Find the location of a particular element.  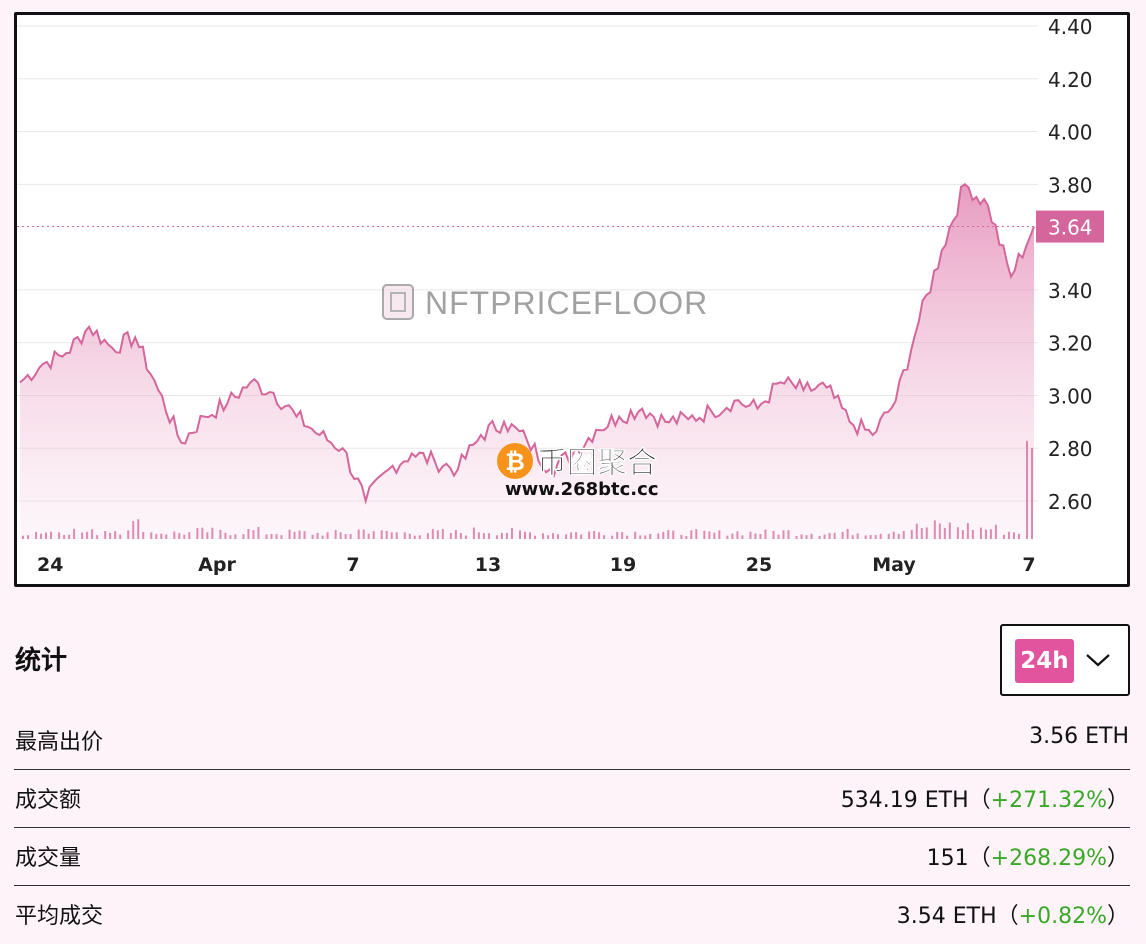

y-tick-label: 4.40 is located at coordinates (1070, 27).